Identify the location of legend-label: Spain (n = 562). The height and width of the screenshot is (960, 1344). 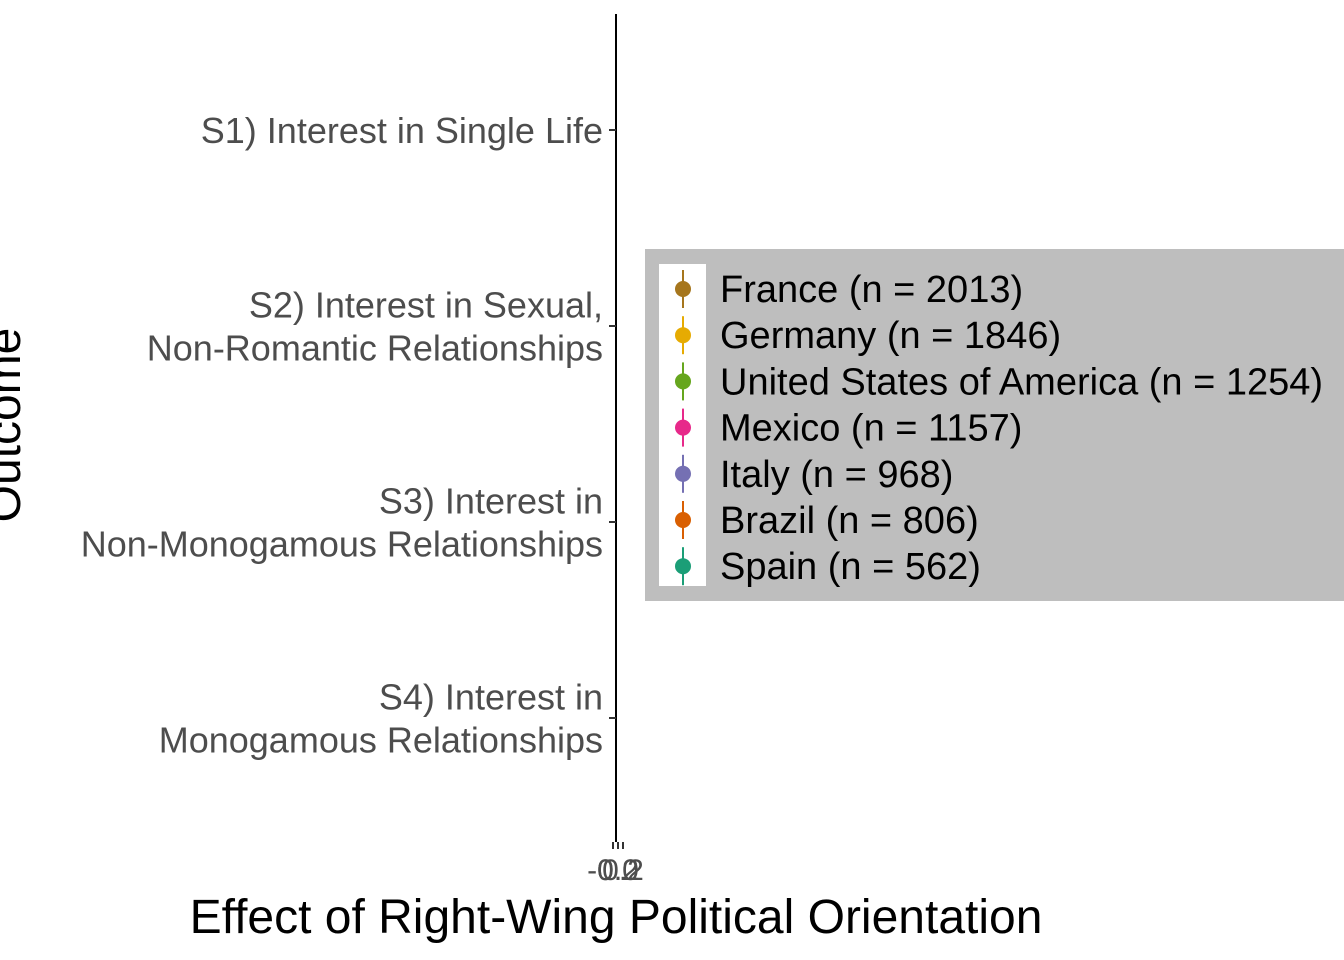
(850, 567).